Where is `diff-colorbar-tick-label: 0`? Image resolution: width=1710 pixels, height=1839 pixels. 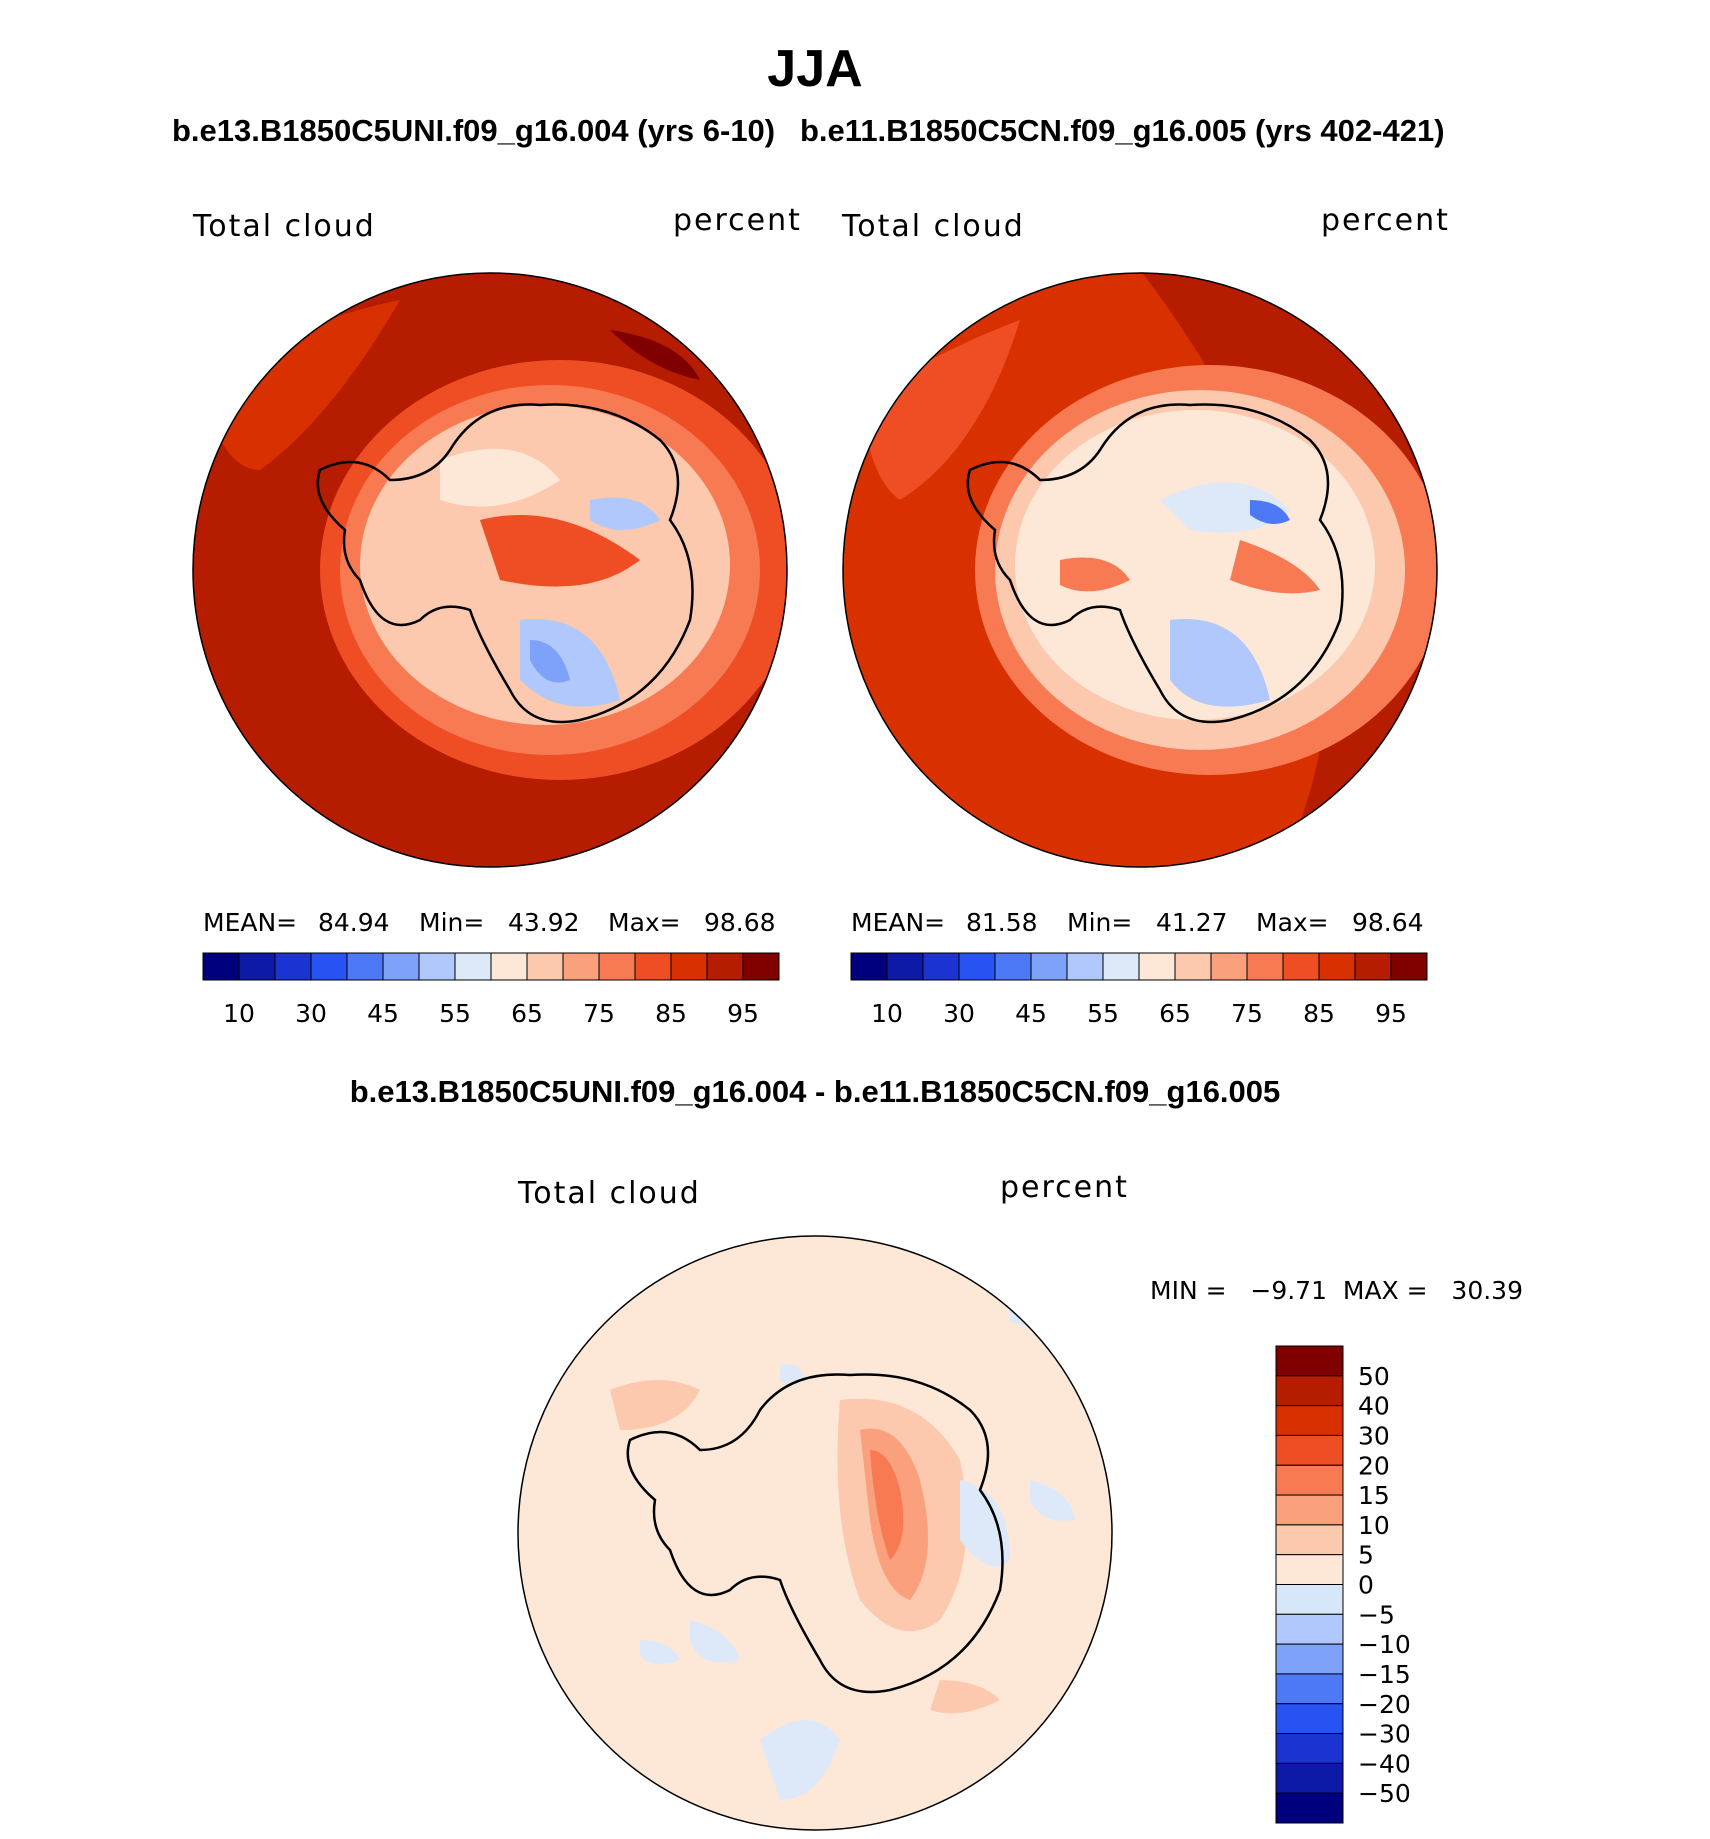 diff-colorbar-tick-label: 0 is located at coordinates (1366, 1585).